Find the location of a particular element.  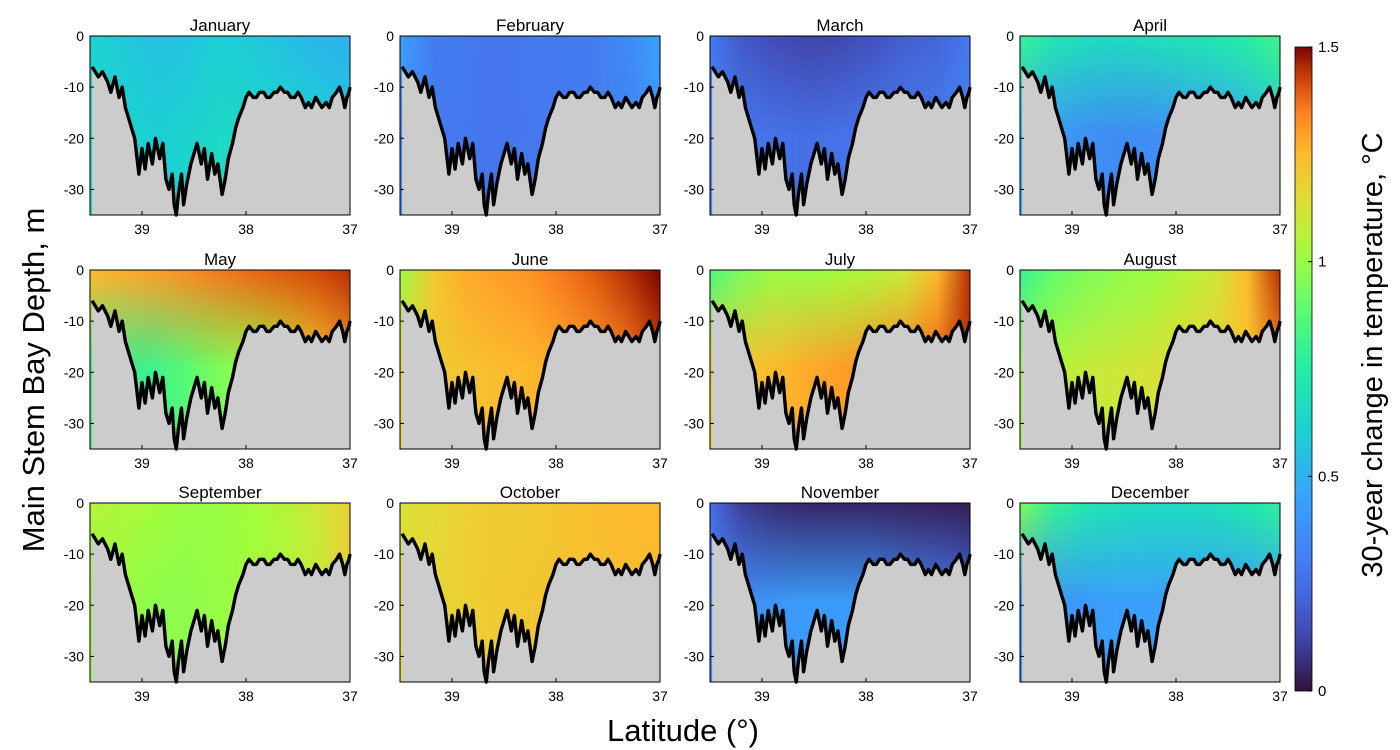

colorbar-ticks: 0 0.5 1 1.5 is located at coordinates (1323, 369).